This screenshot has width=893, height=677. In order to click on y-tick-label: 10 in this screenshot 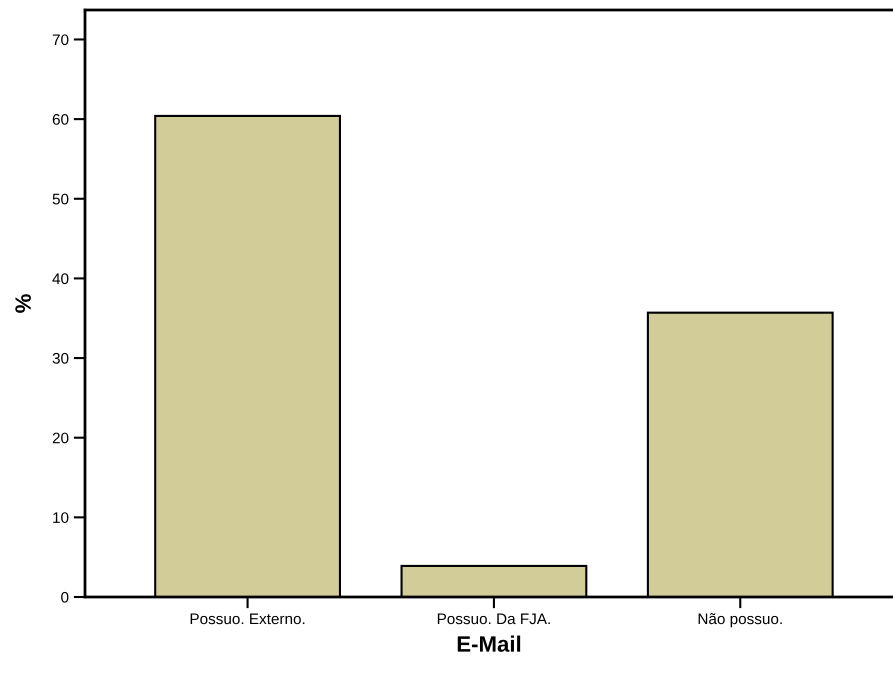, I will do `click(60, 518)`.